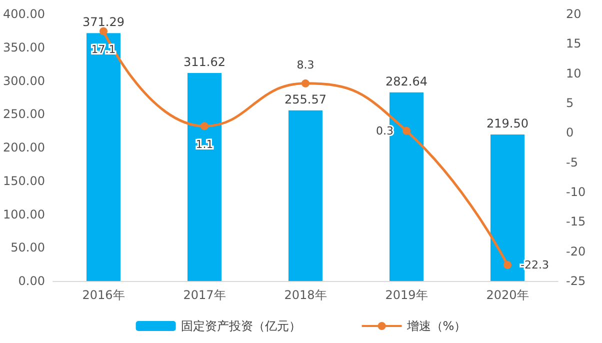 The image size is (602, 343). What do you see at coordinates (574, 43) in the screenshot?
I see `y2-tick-label: 15` at bounding box center [574, 43].